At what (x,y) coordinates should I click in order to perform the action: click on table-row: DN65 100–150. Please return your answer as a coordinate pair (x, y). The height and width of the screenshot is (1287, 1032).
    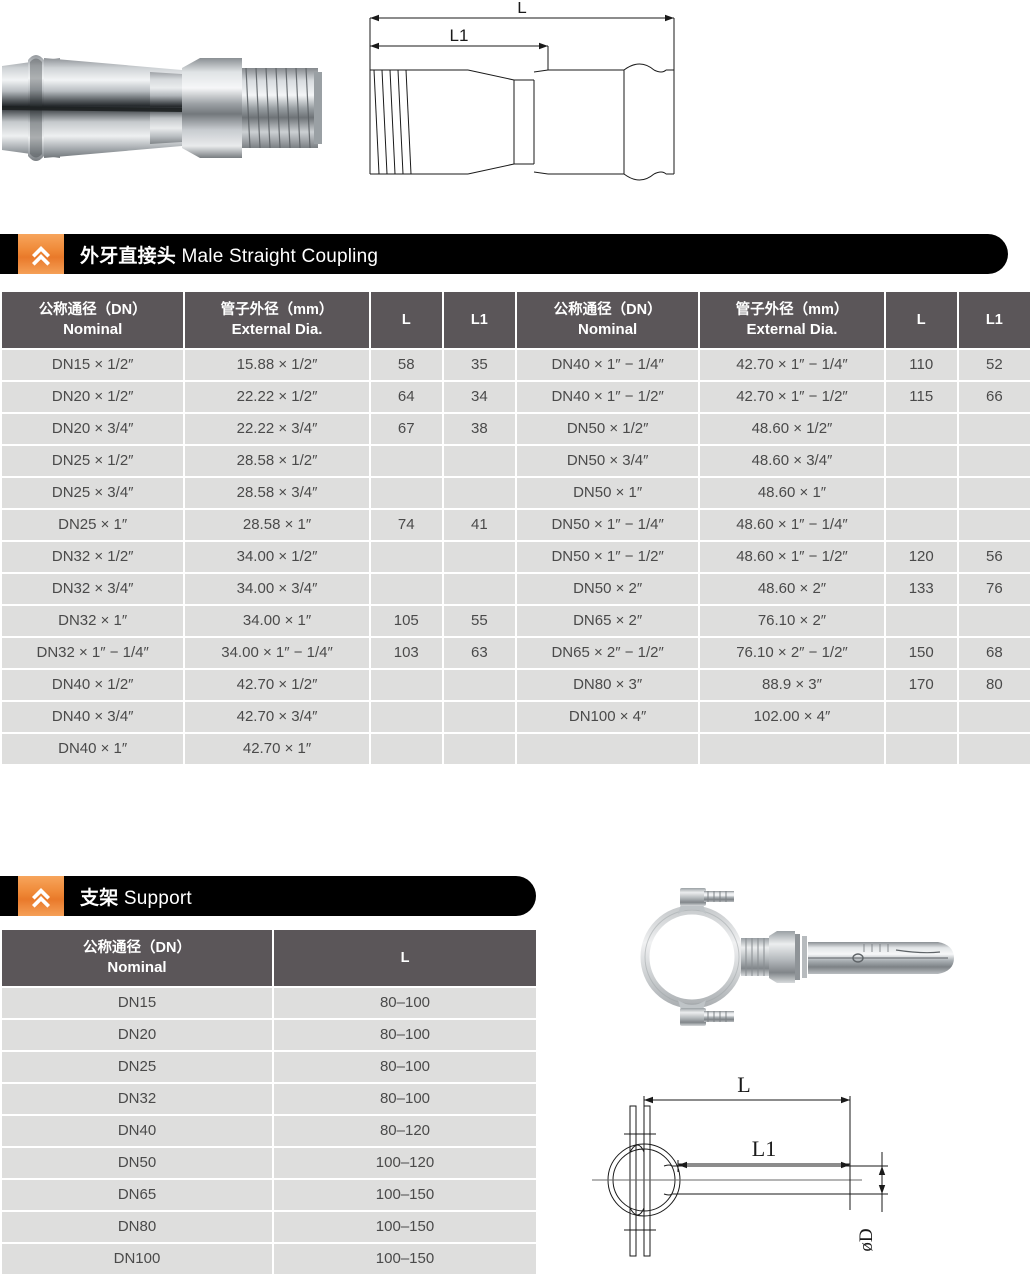
    Looking at the image, I should click on (269, 1194).